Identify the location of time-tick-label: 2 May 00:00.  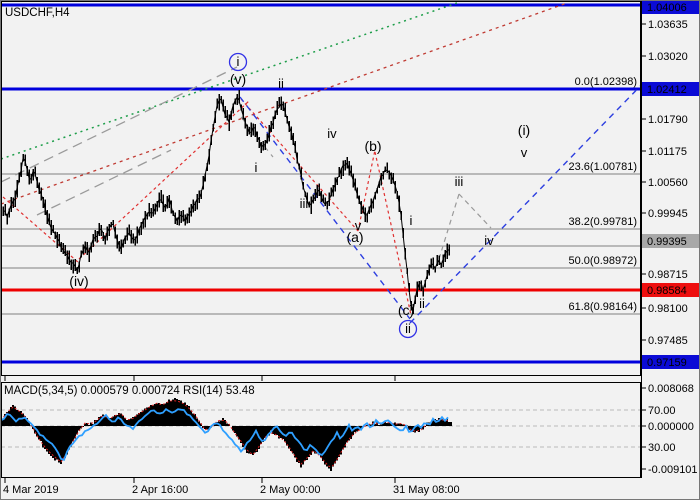
(290, 490).